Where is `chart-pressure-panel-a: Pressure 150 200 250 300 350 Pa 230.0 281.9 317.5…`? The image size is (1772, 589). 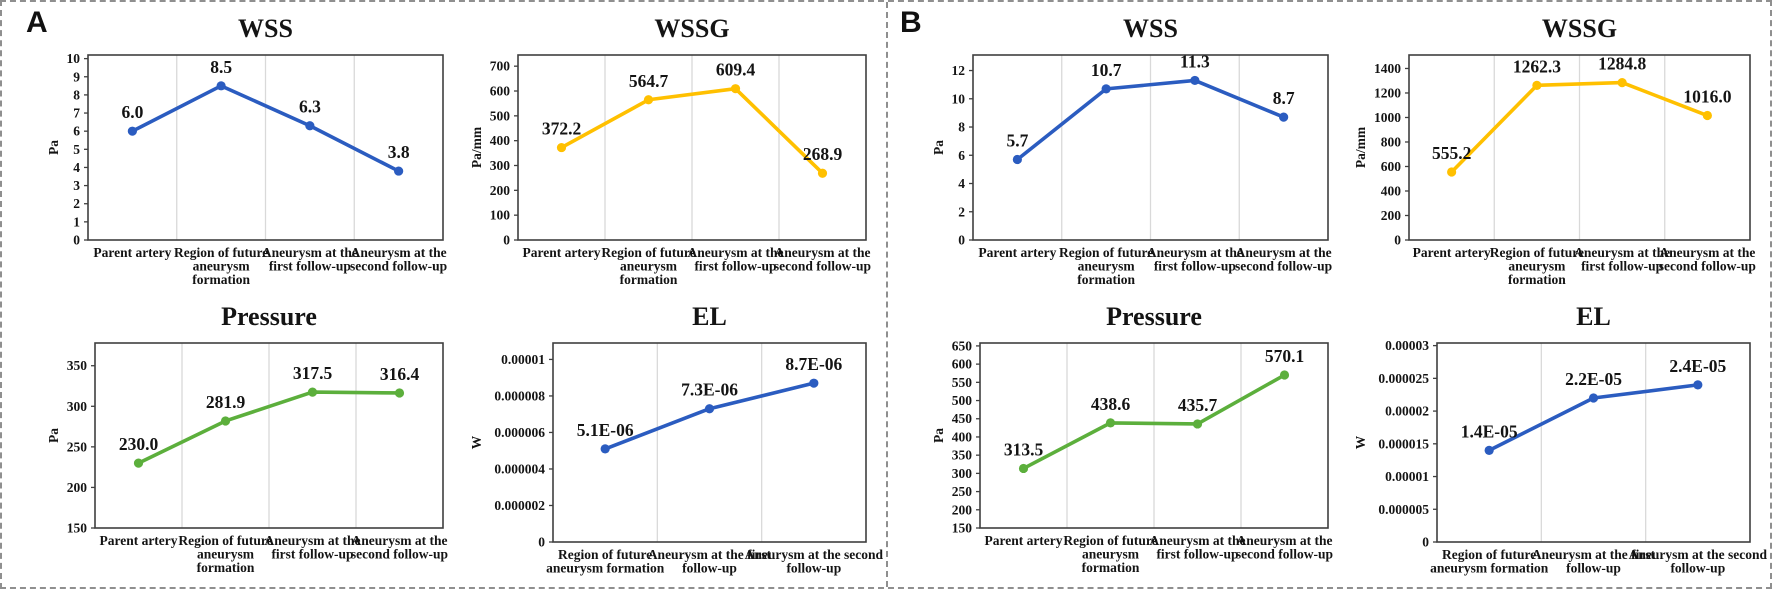 chart-pressure-panel-a: Pressure 150 200 250 300 350 Pa 230.0 281.9 317.5… is located at coordinates (247, 438).